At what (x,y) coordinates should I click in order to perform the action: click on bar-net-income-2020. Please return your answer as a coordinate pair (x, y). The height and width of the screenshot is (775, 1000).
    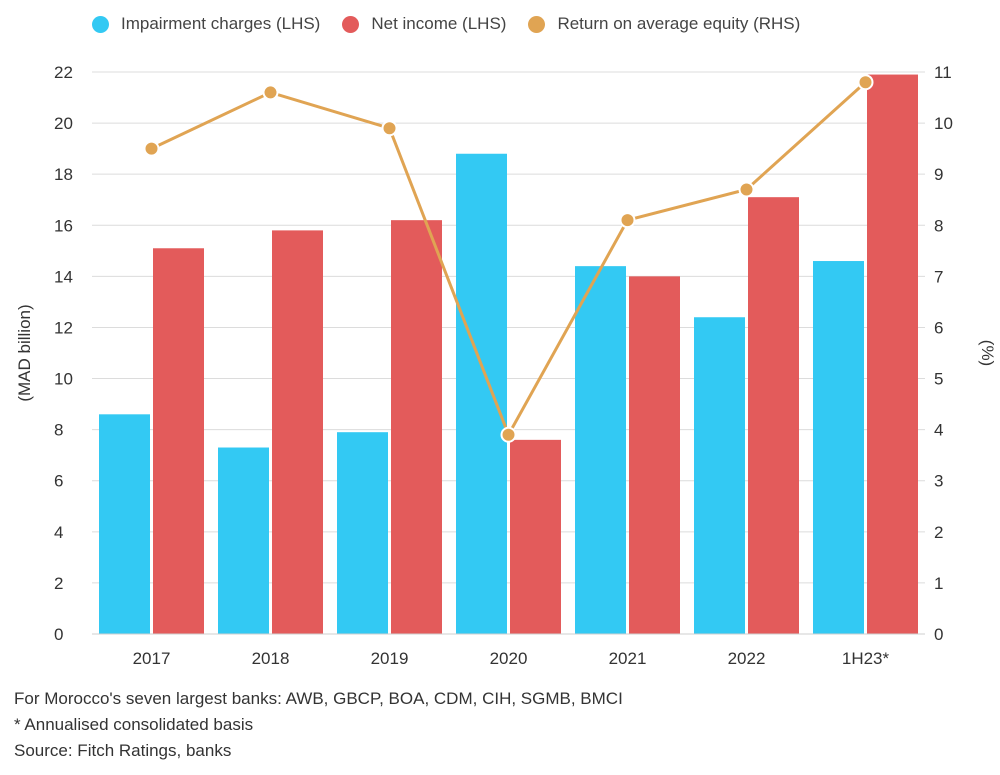
    Looking at the image, I should click on (535, 536).